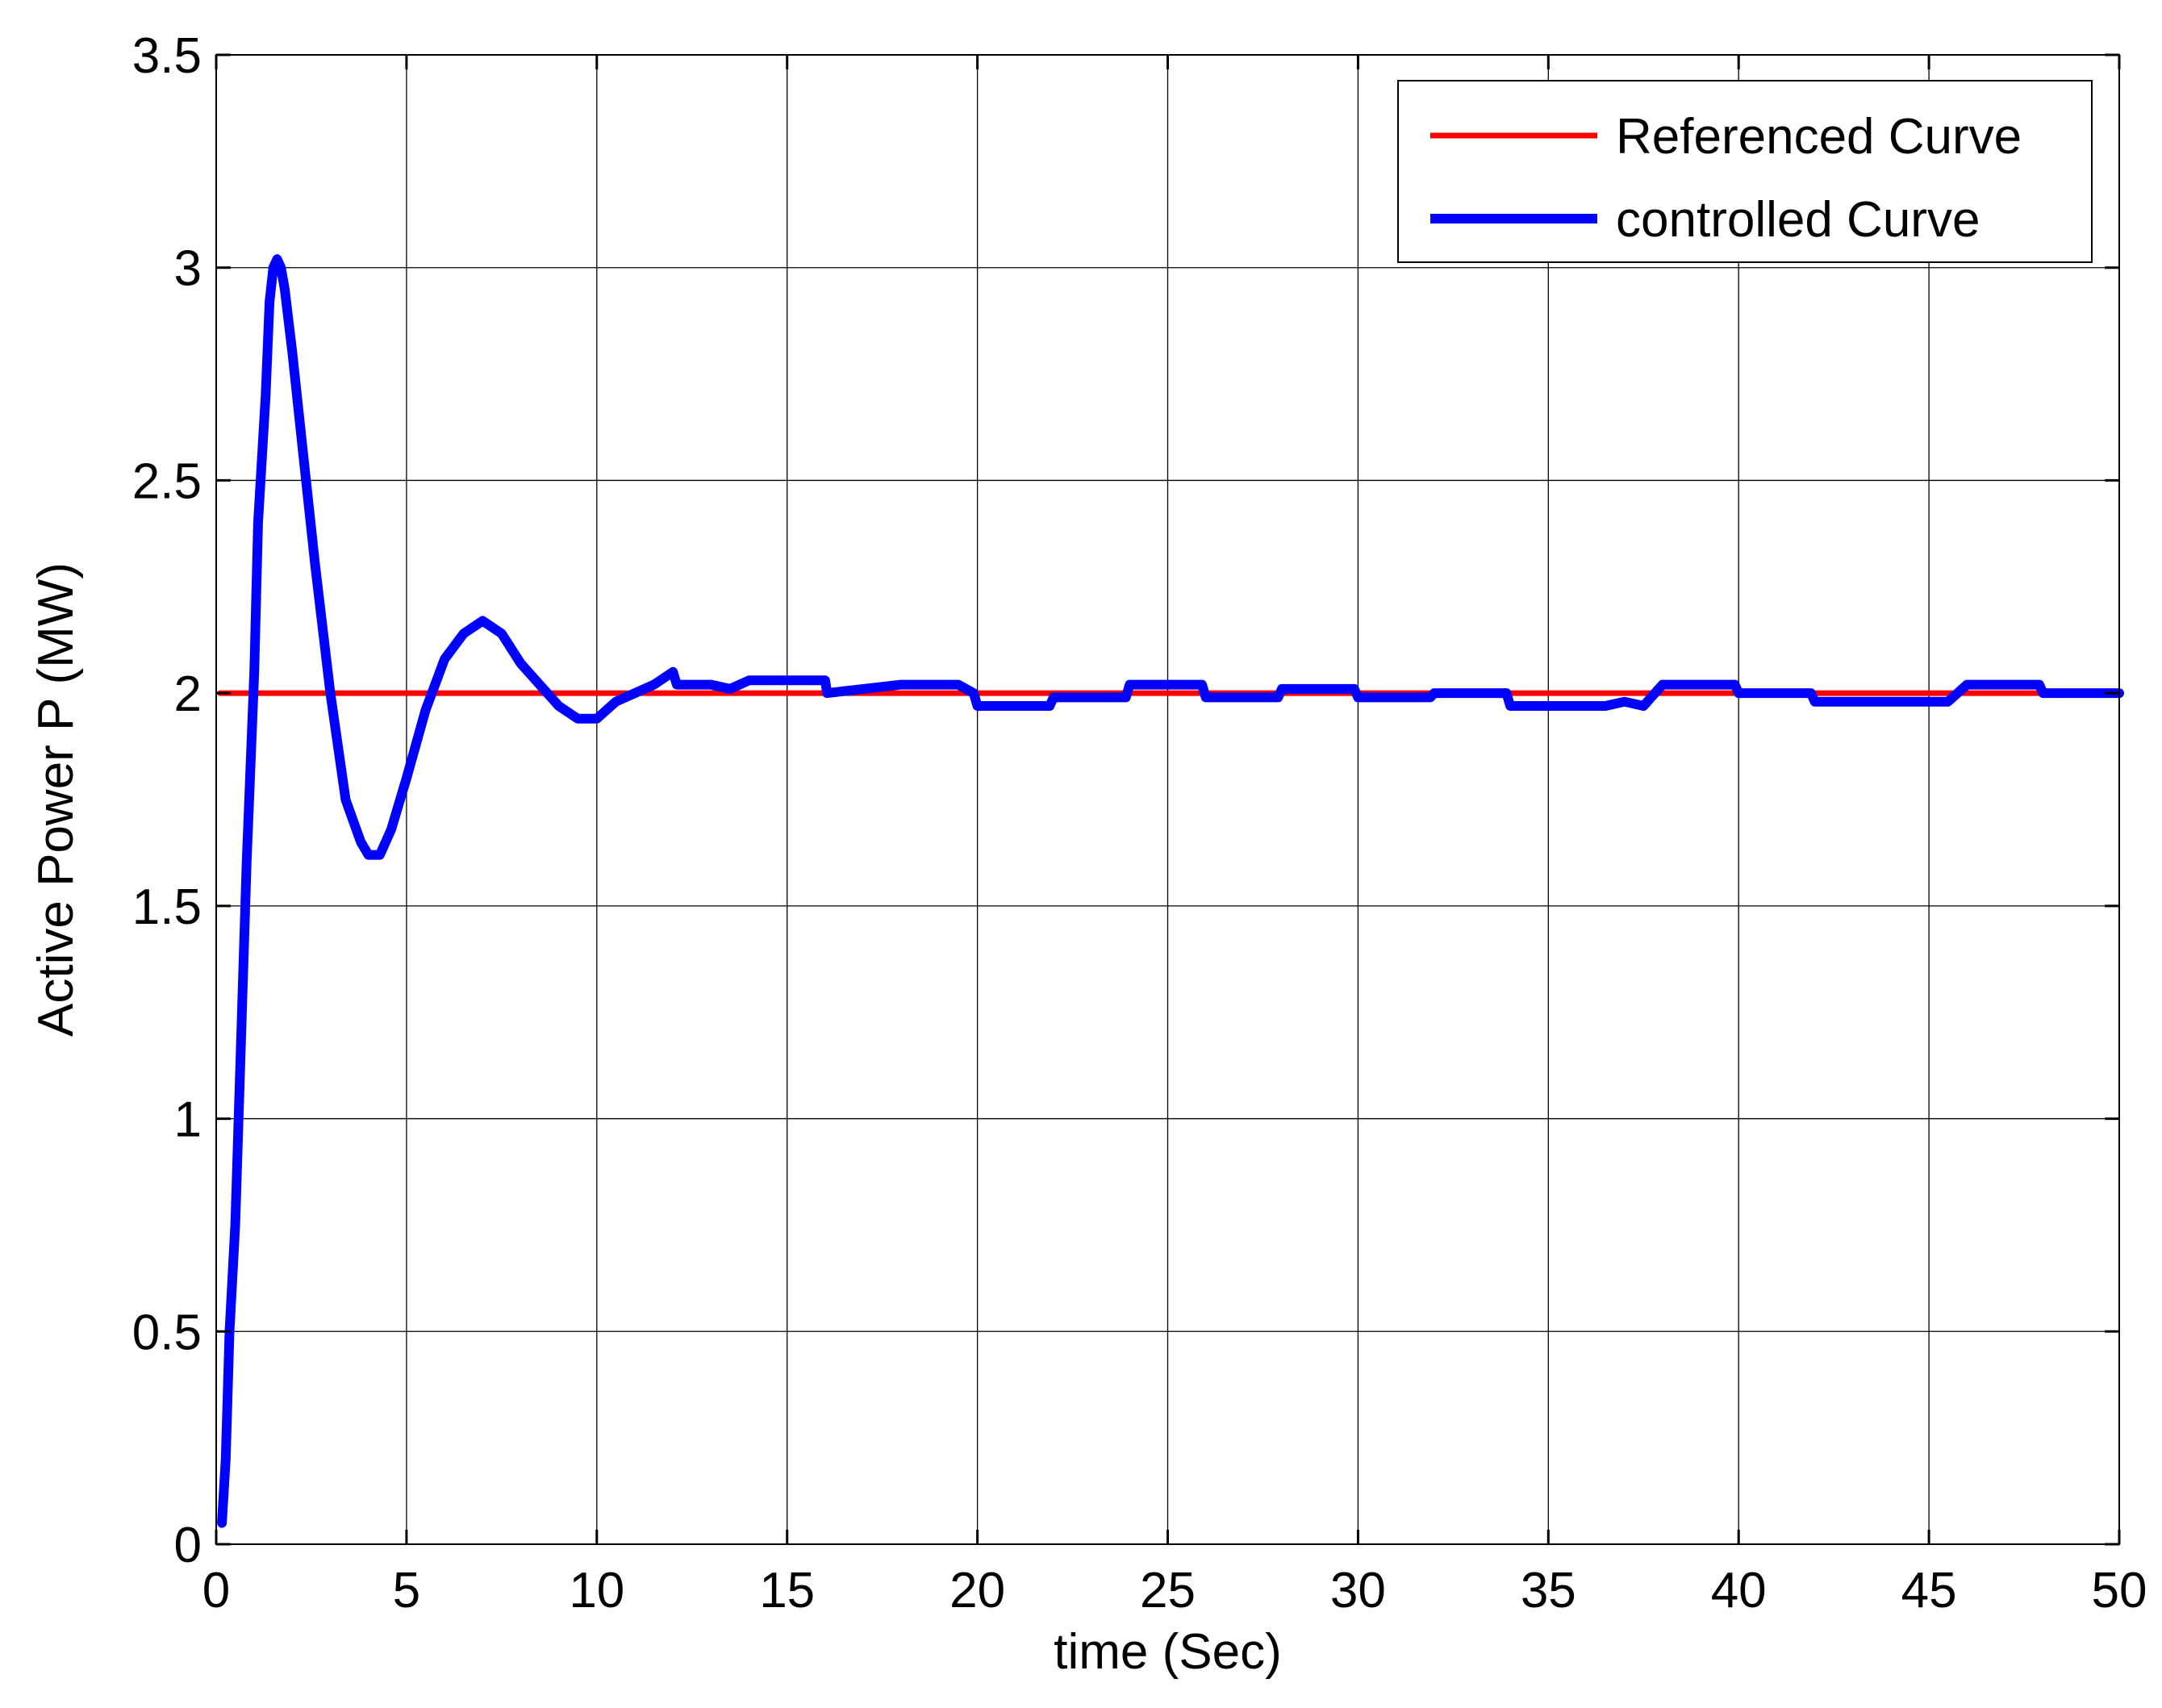  What do you see at coordinates (1739, 1590) in the screenshot?
I see `x-tick-label: 40` at bounding box center [1739, 1590].